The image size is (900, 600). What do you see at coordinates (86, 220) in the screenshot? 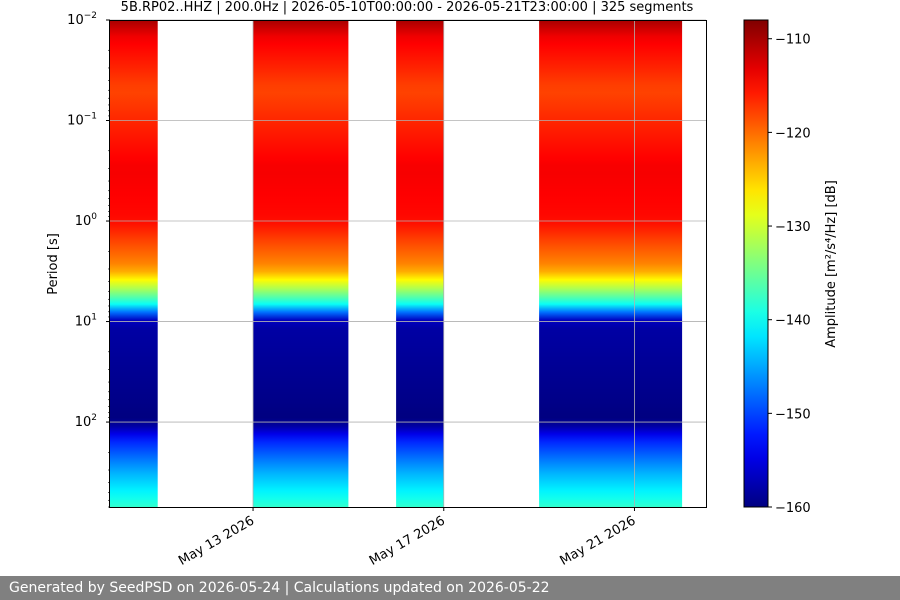
I see `y-tick-label-3: 10⁰` at bounding box center [86, 220].